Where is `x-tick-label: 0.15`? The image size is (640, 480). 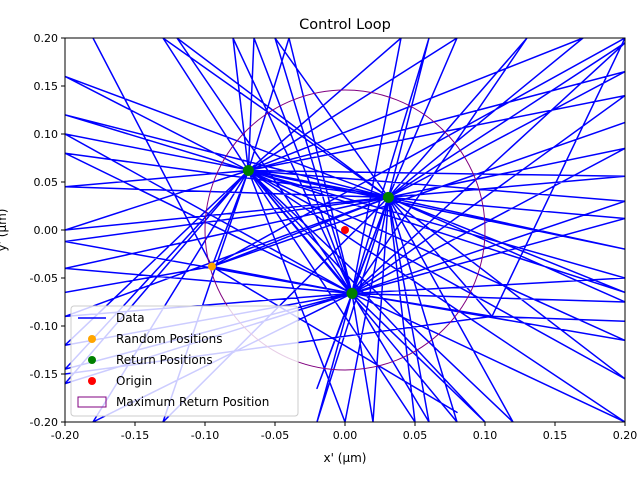 x-tick-label: 0.15 is located at coordinates (555, 435).